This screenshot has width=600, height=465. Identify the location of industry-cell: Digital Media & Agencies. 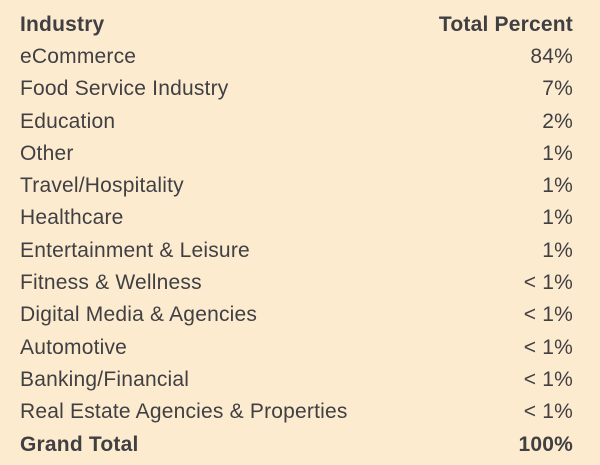
(139, 315).